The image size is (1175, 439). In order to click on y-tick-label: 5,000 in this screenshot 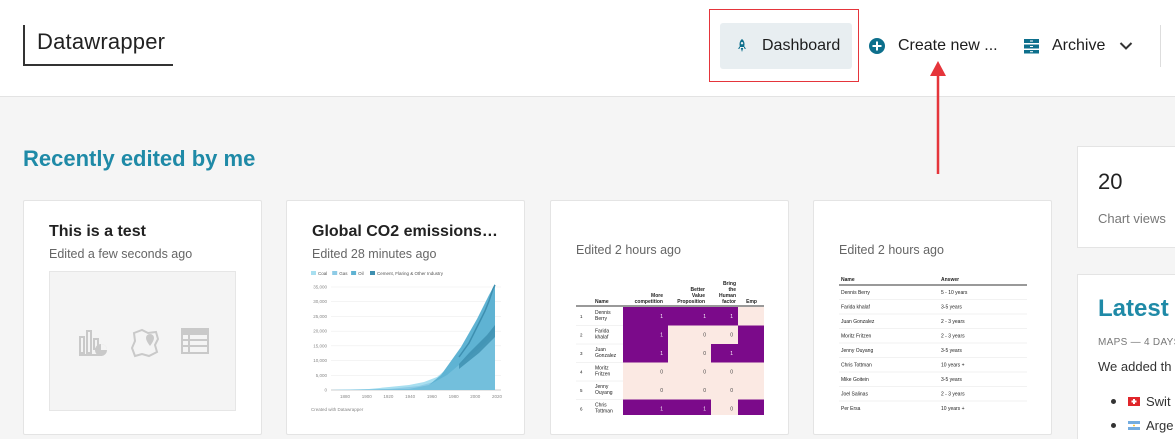, I will do `click(322, 375)`.